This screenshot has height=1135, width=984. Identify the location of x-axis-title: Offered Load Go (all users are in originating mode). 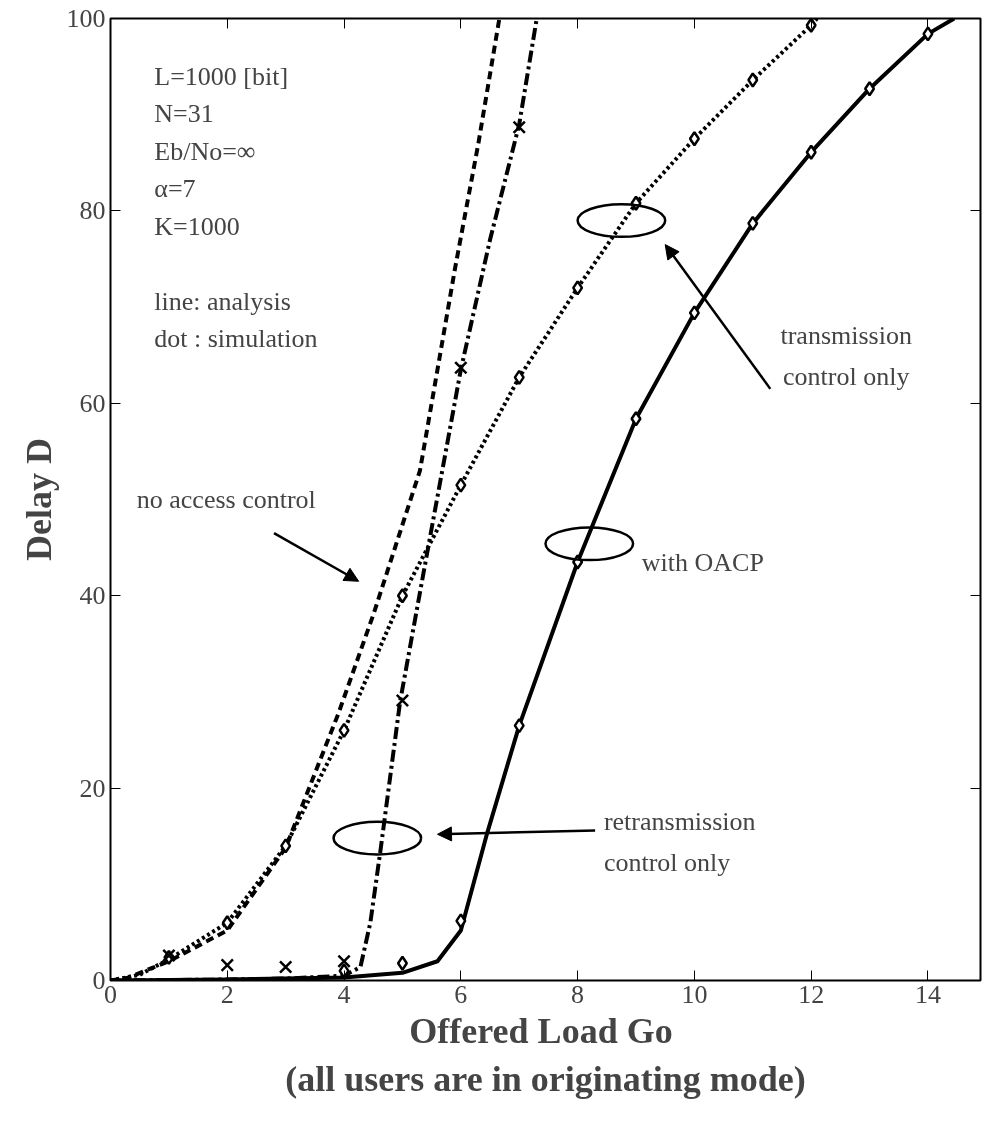
(545, 1054).